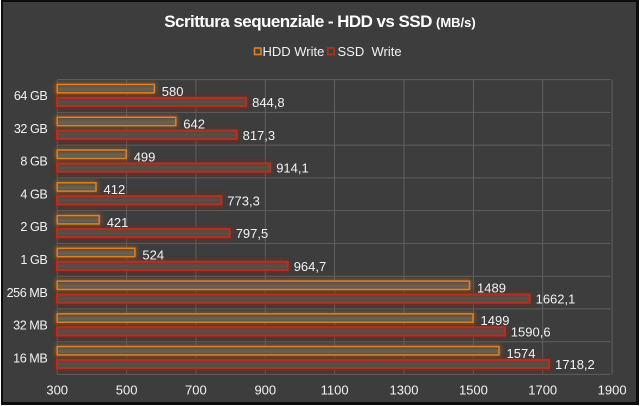 This screenshot has width=640, height=406. Describe the element at coordinates (243, 200) in the screenshot. I see `svg-text: 773,3` at that location.